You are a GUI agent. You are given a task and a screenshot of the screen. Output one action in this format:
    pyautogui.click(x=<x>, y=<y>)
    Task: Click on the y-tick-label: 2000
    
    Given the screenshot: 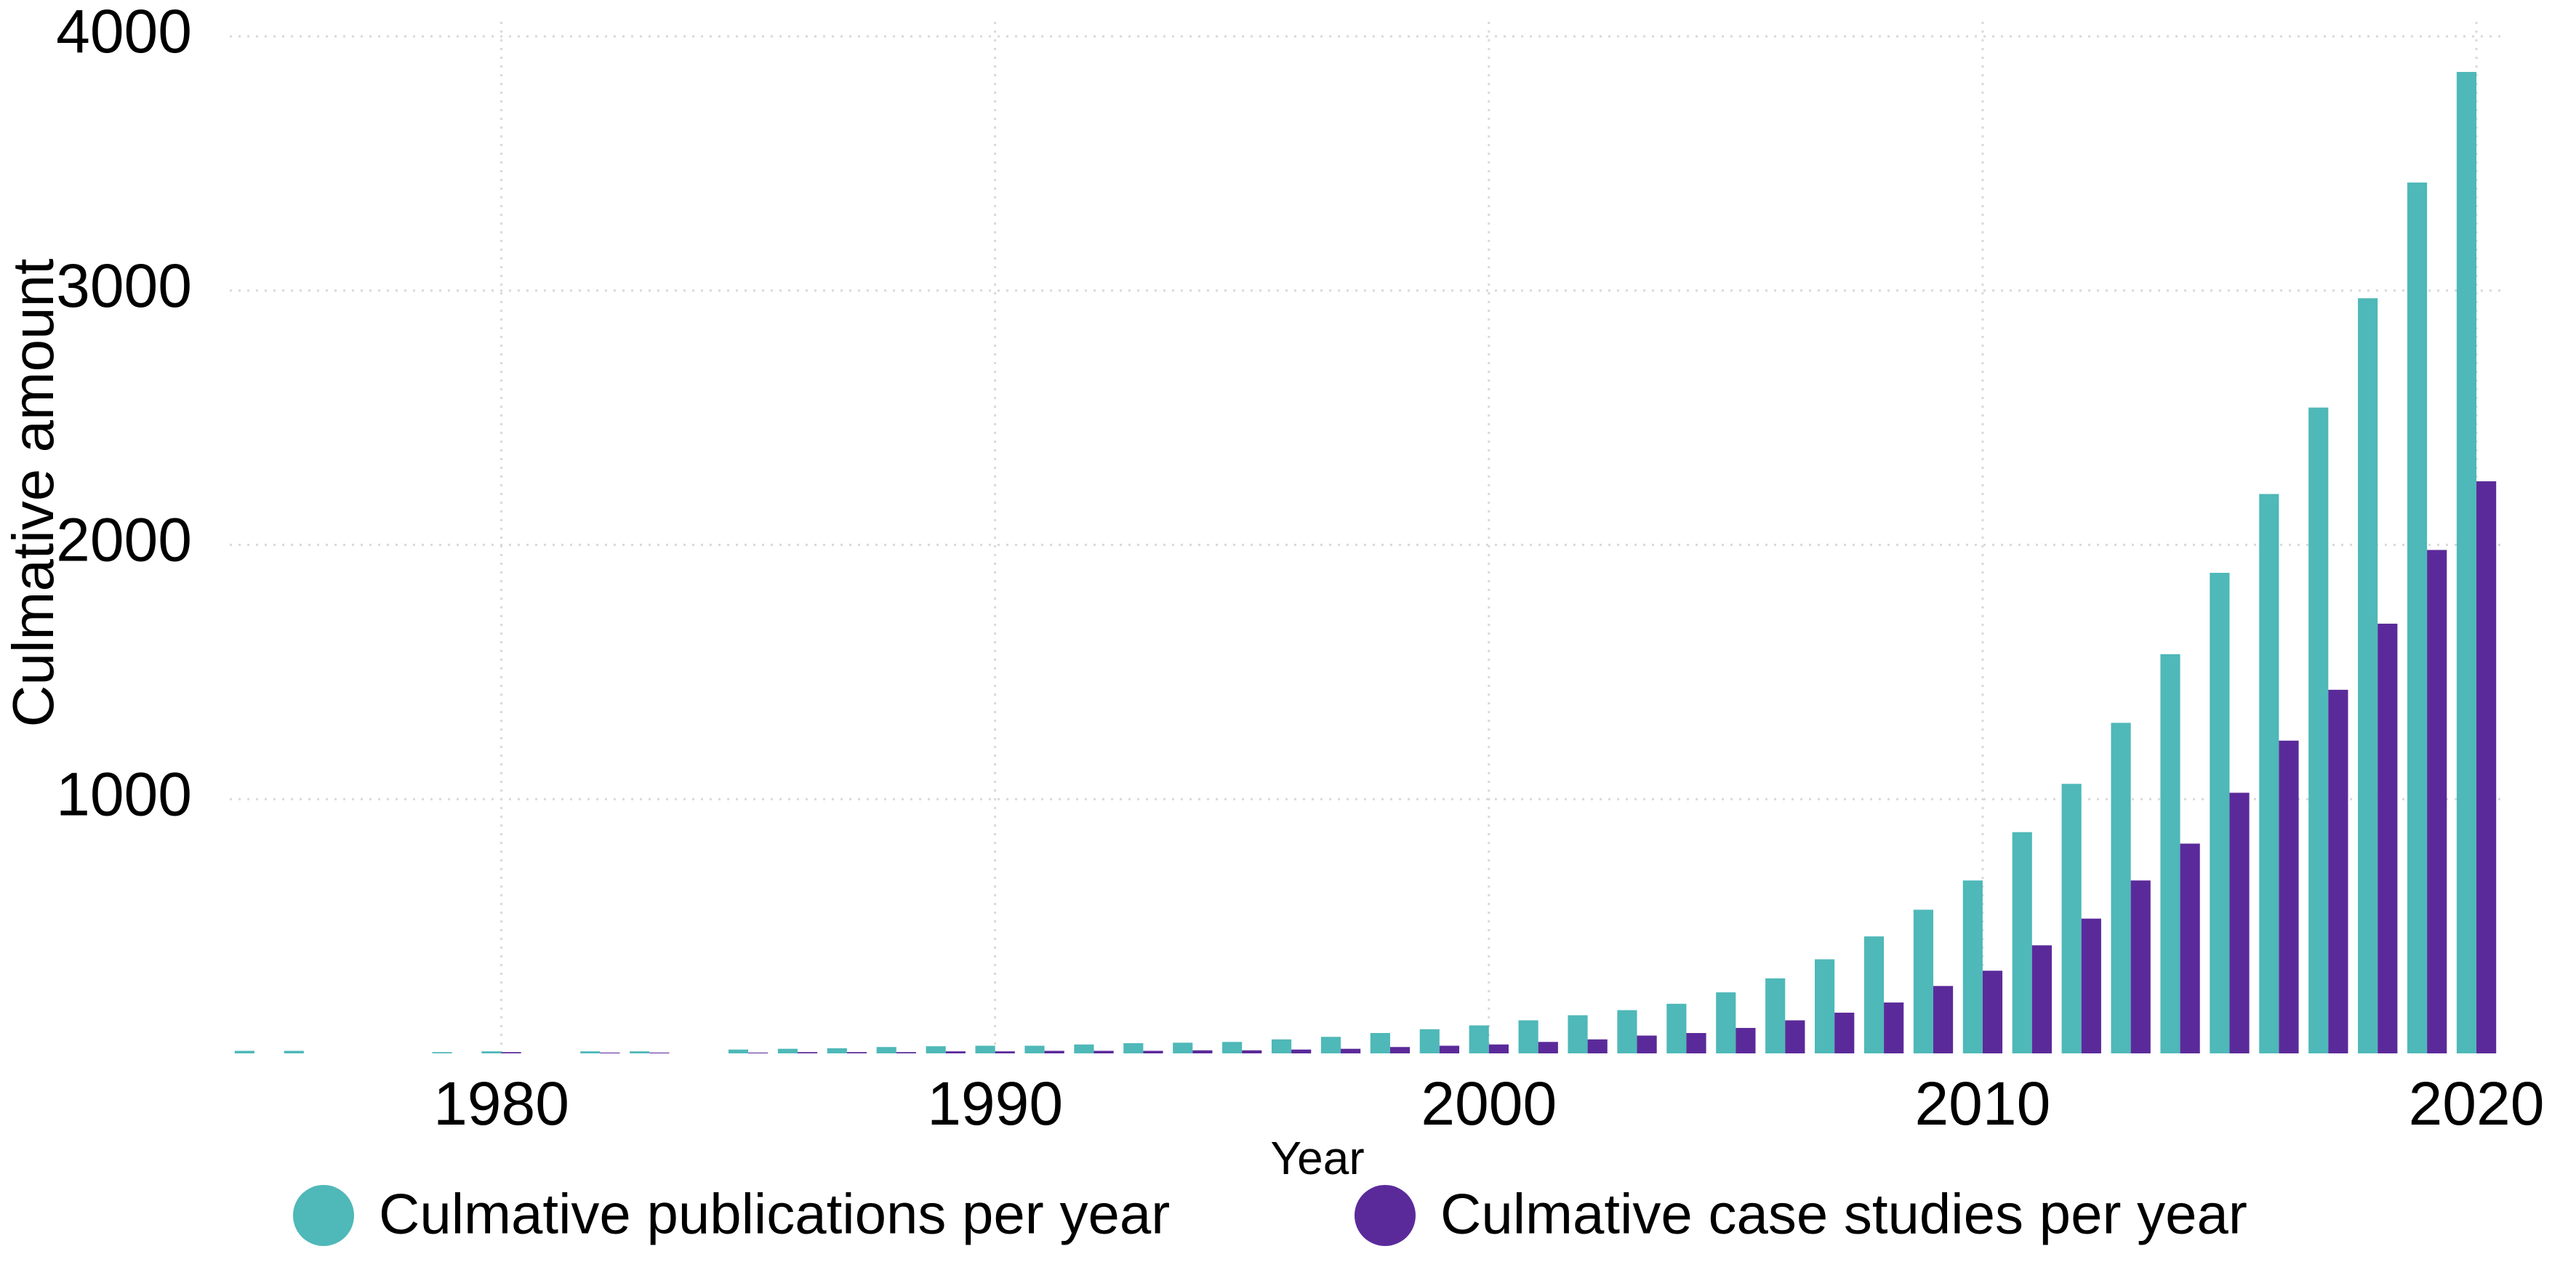 What is the action you would take?
    pyautogui.click(x=124, y=540)
    